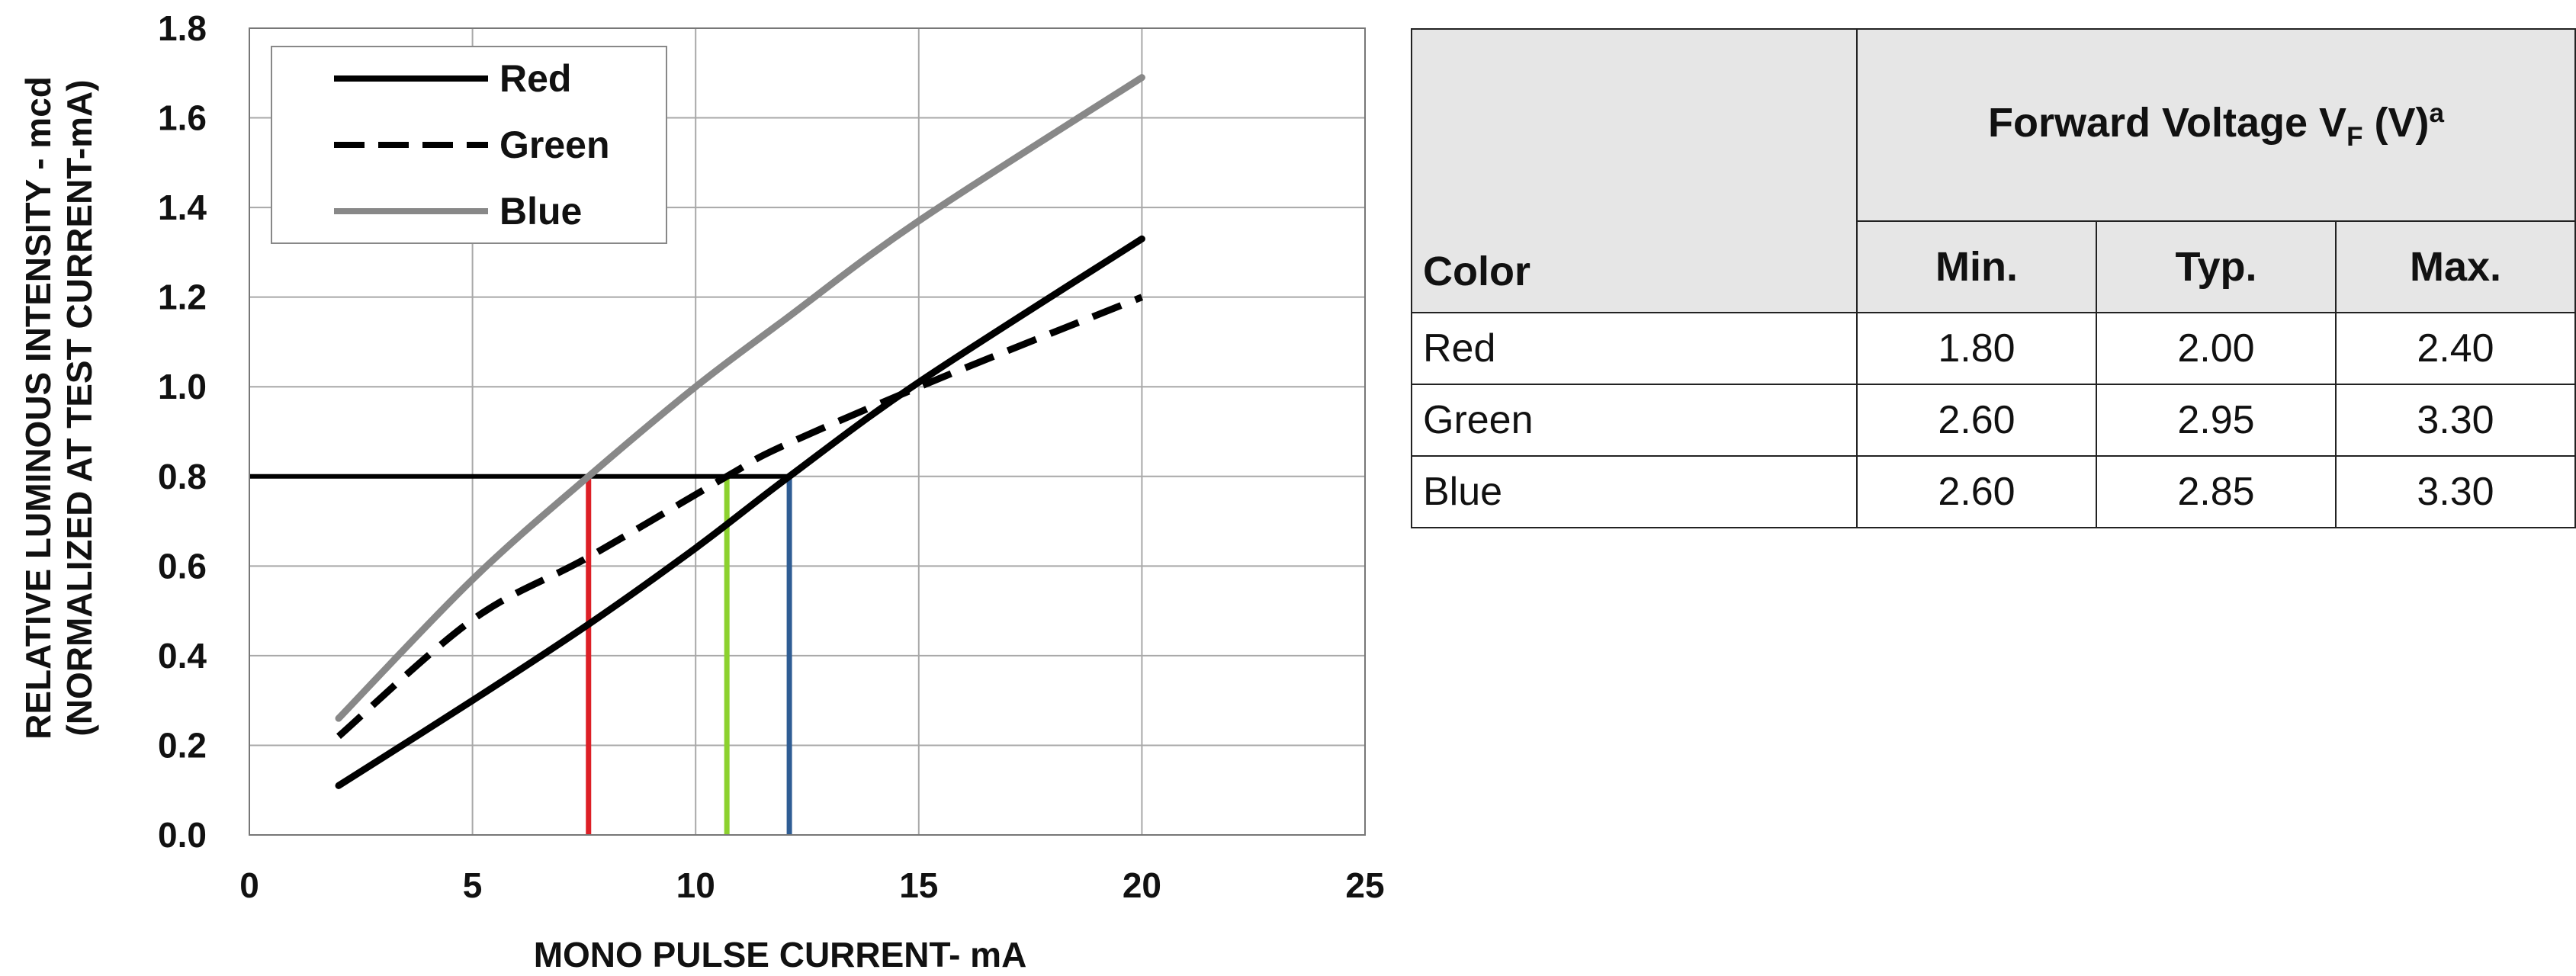 The image size is (2576, 976). What do you see at coordinates (2216, 491) in the screenshot?
I see `cell-typ: 2.85` at bounding box center [2216, 491].